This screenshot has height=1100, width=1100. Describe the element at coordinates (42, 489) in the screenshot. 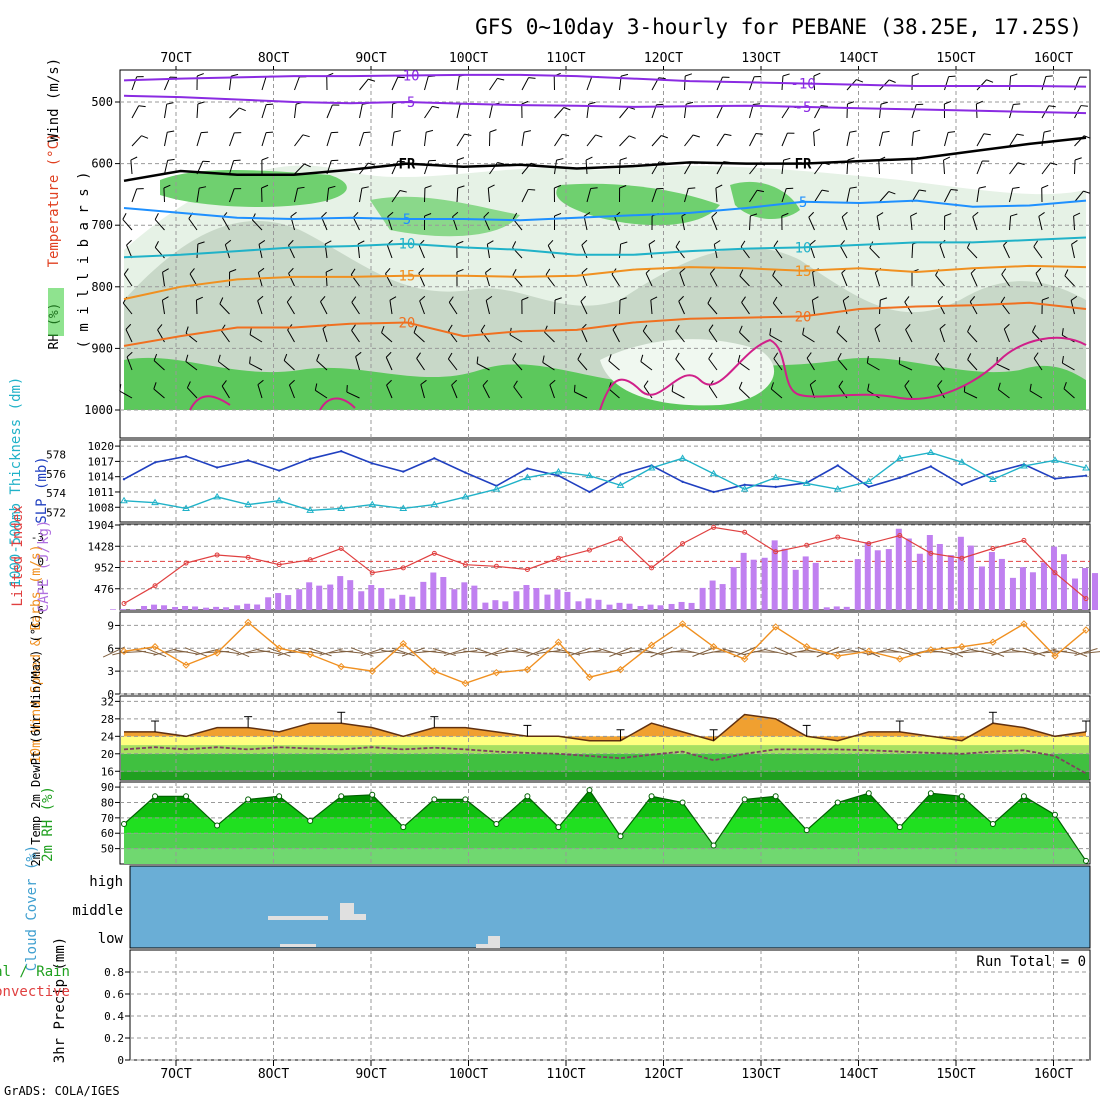

I see `slp-ylabel: SLP (mb)` at that location.